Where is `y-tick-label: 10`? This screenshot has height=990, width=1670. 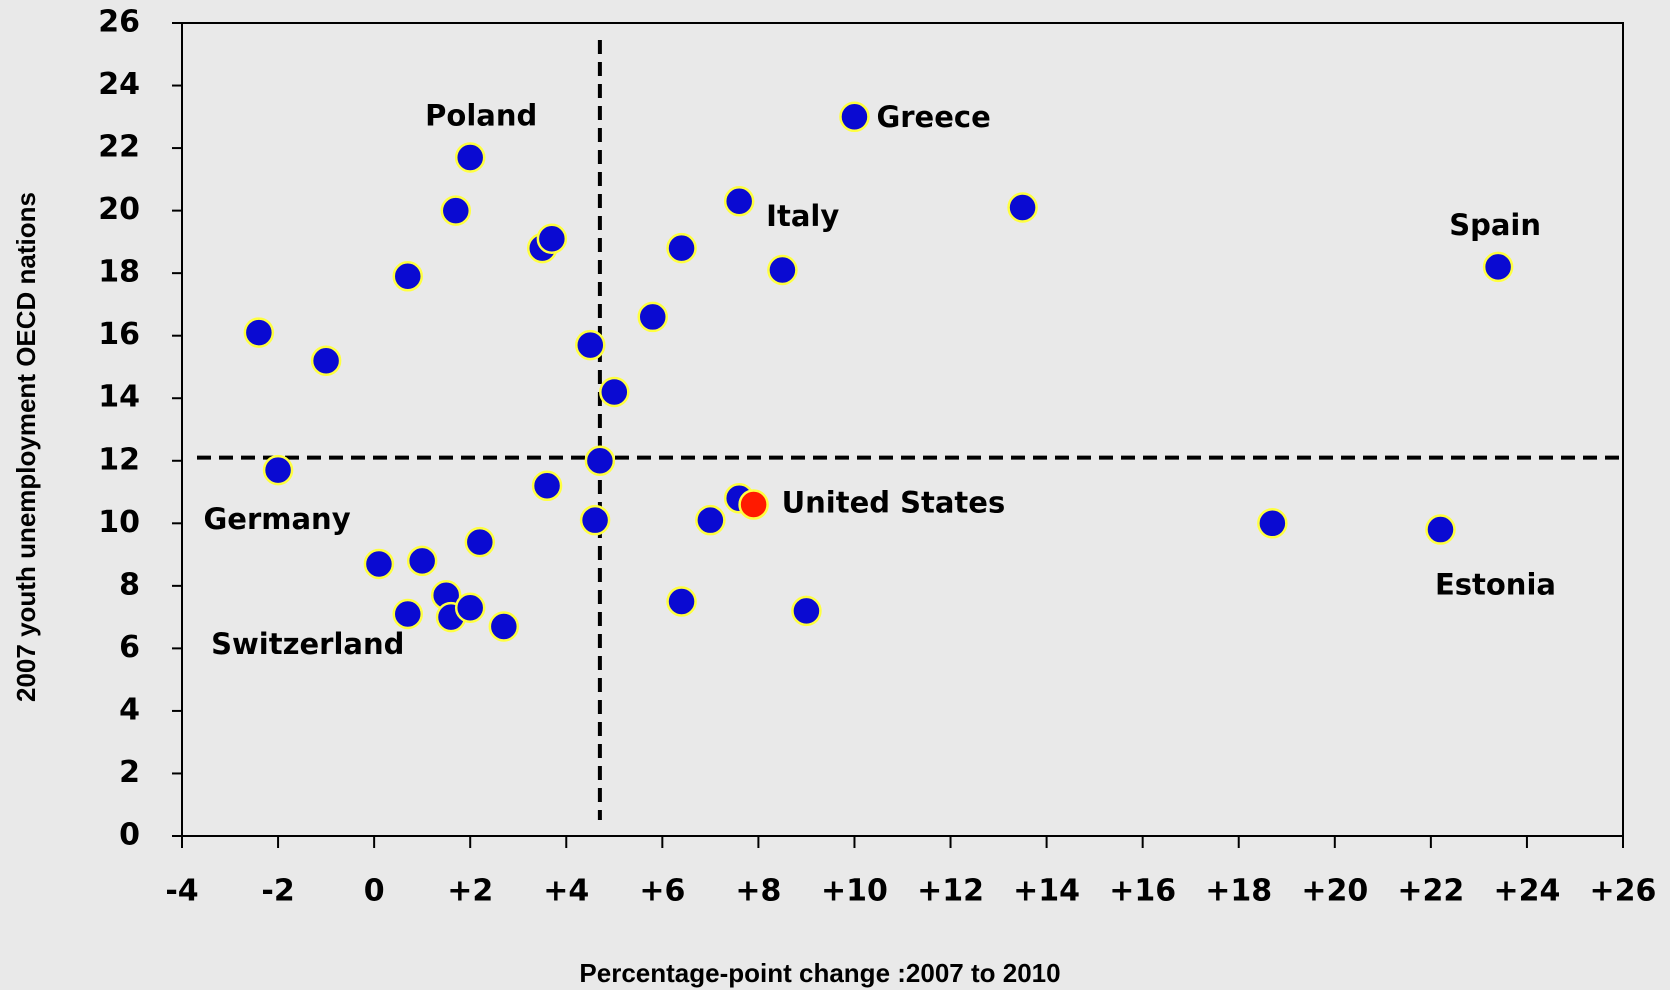 y-tick-label: 10 is located at coordinates (119, 522).